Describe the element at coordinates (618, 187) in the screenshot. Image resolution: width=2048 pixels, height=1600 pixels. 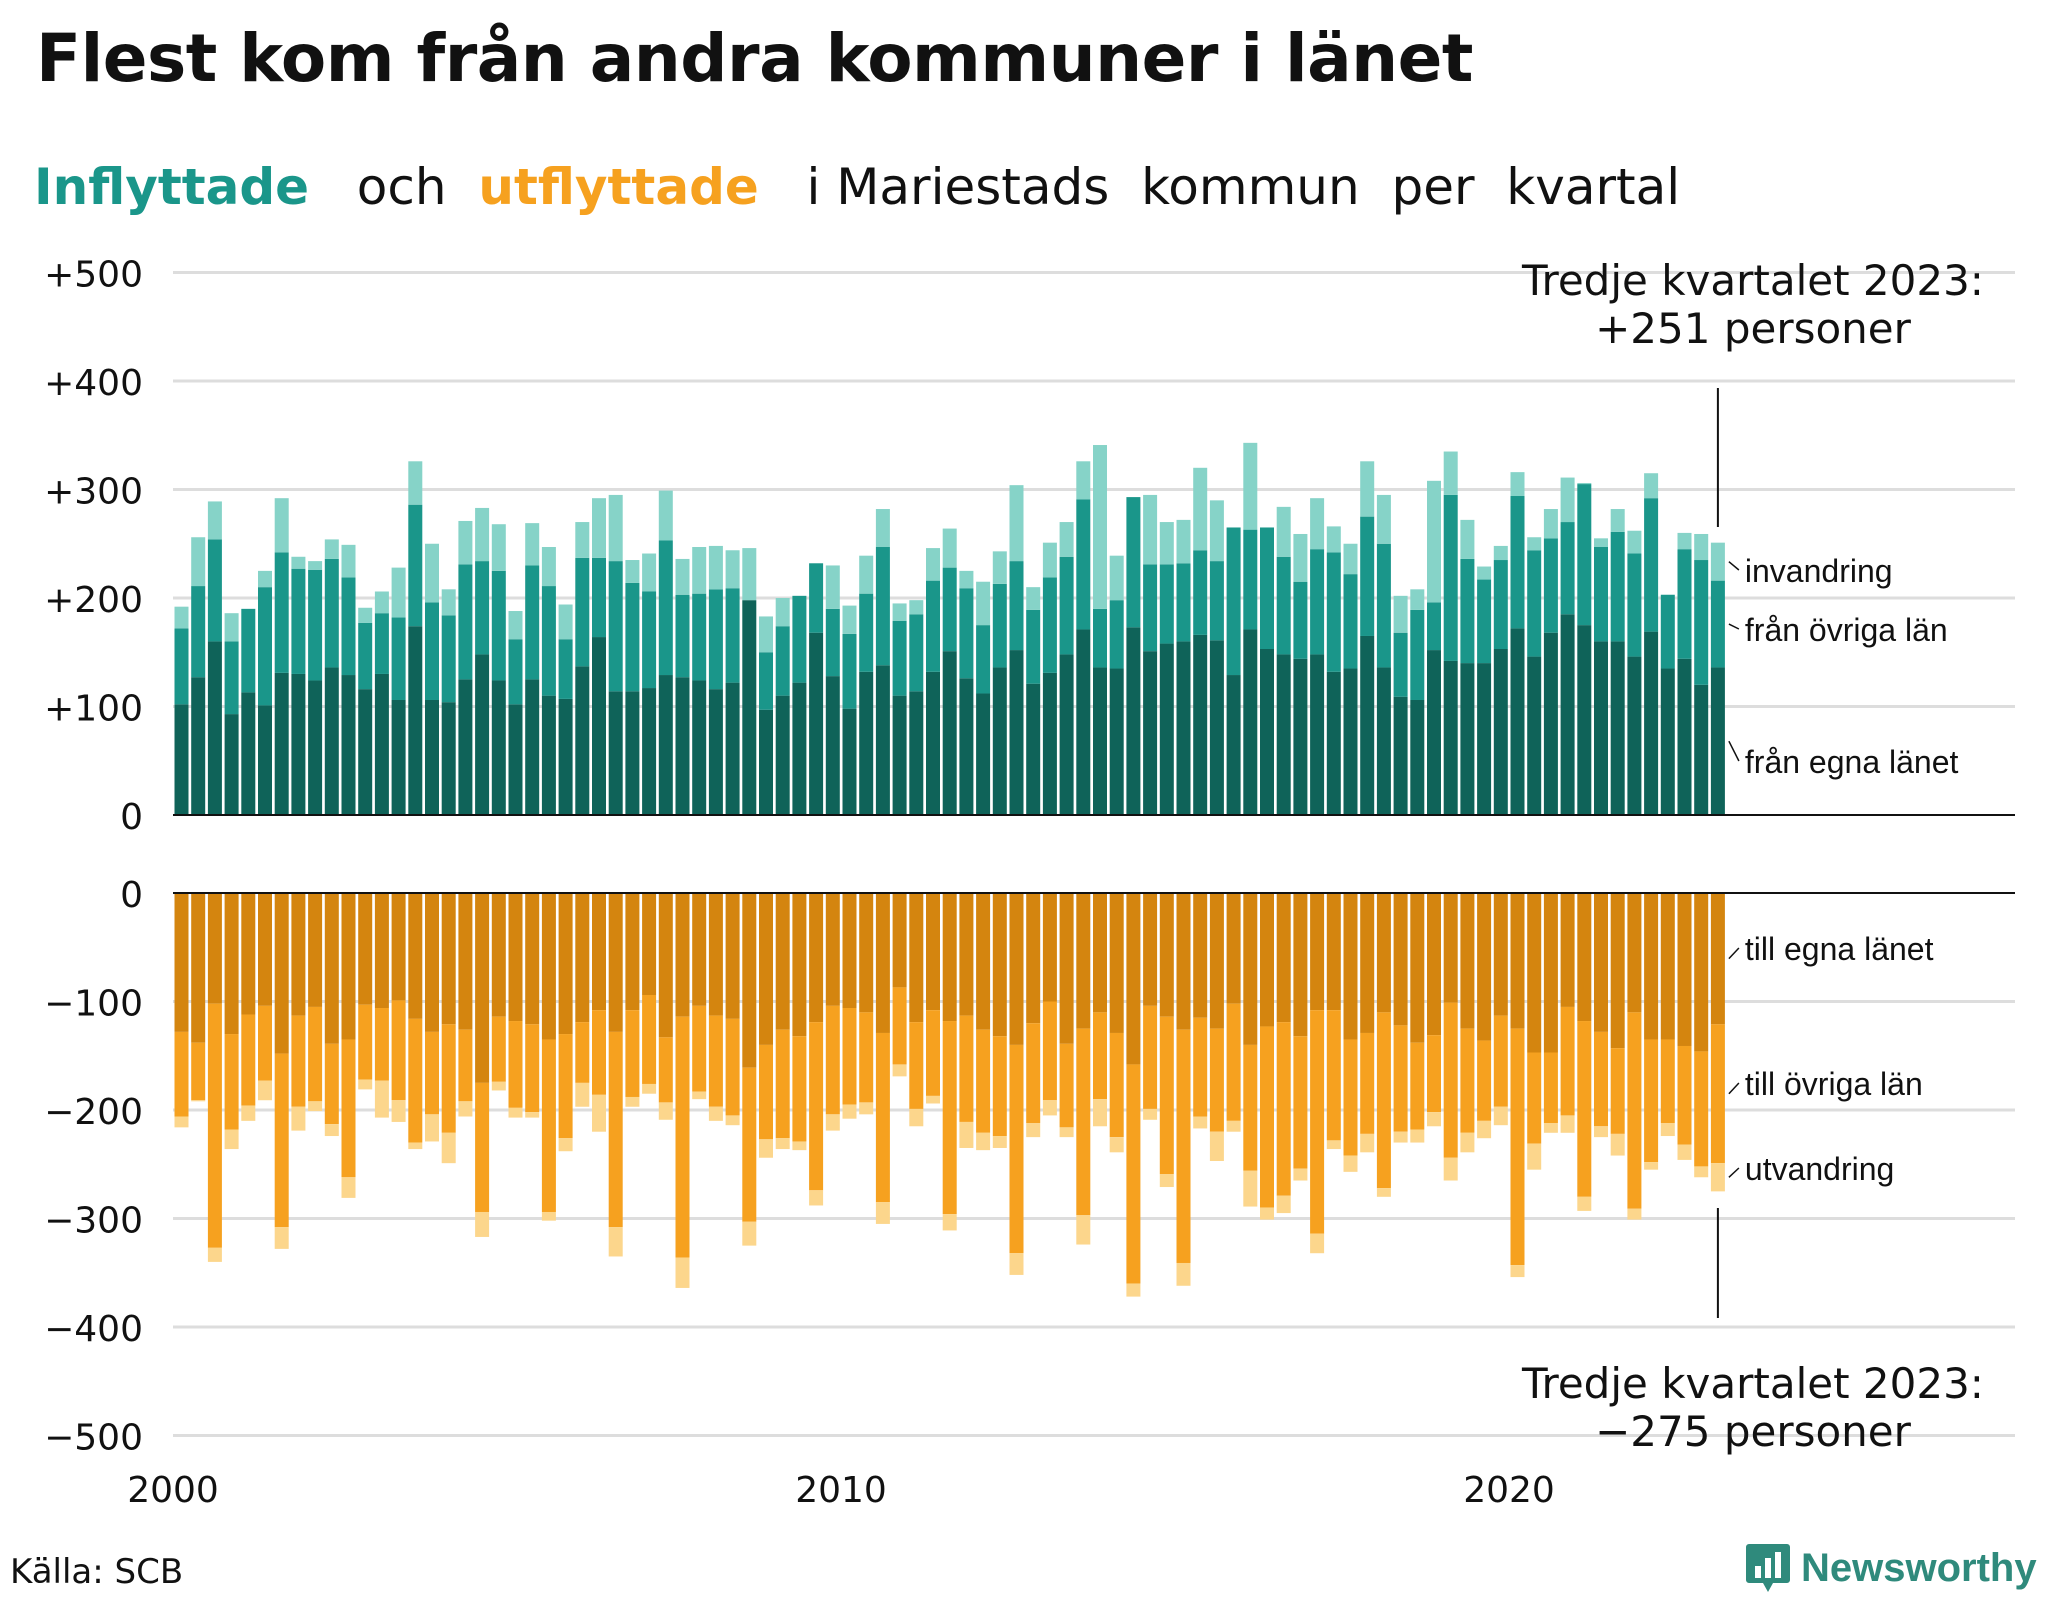
I see `subtitle-utflyttade: utflyttade` at that location.